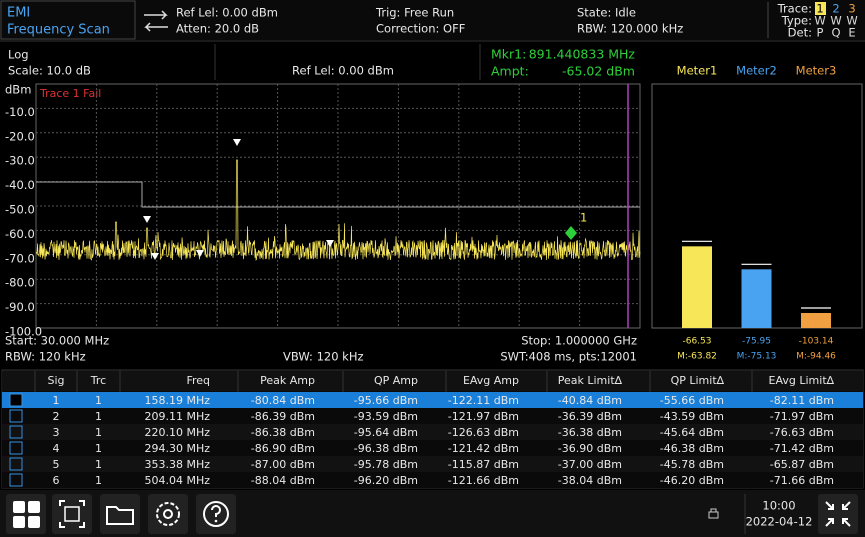  Describe the element at coordinates (508, 54) in the screenshot. I see `marker-label: Mkr1:` at that location.